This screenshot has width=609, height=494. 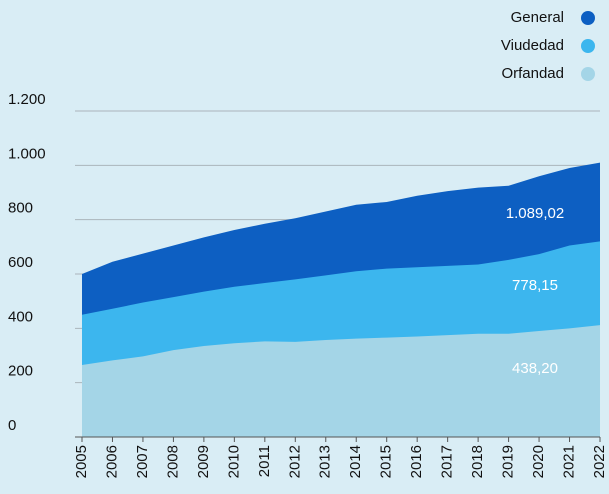 I want to click on x-tick-label: 2007, so click(x=142, y=461).